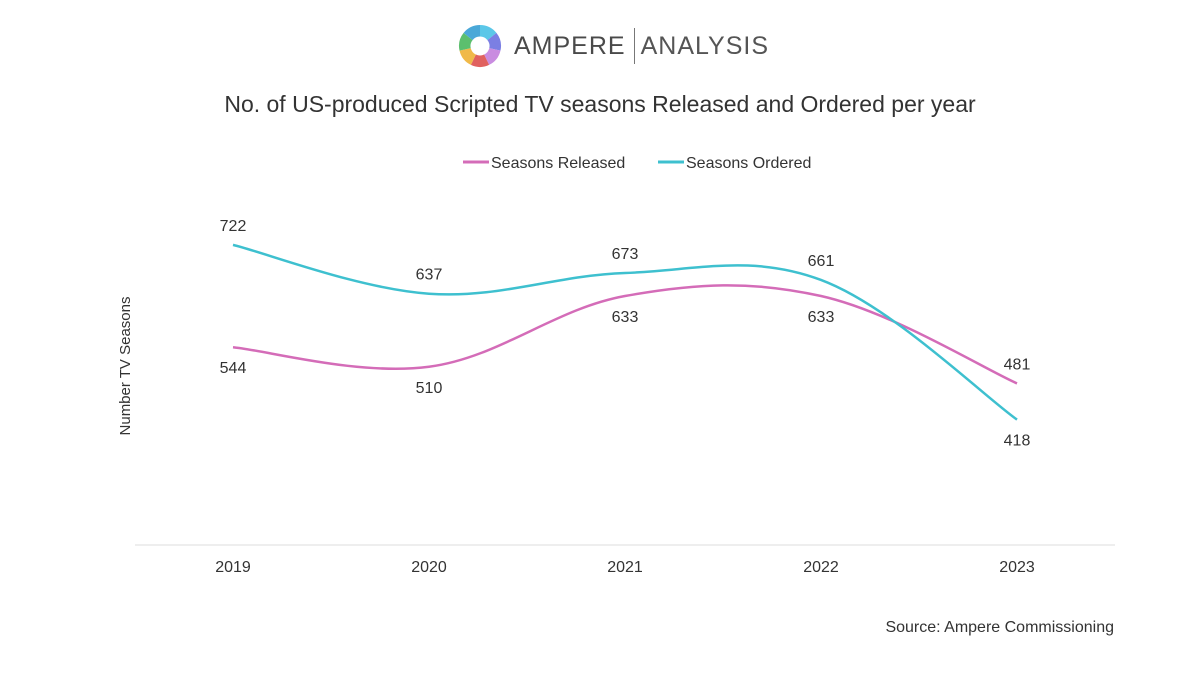  Describe the element at coordinates (233, 226) in the screenshot. I see `data-label-ordered: 722` at that location.